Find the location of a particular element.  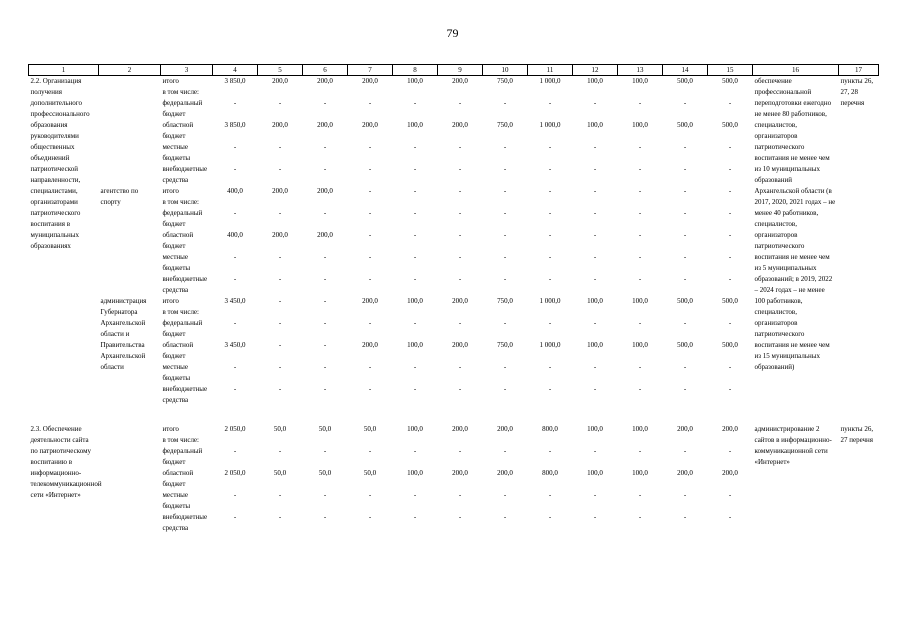

value-cell: 1 000,0 is located at coordinates (550, 125).